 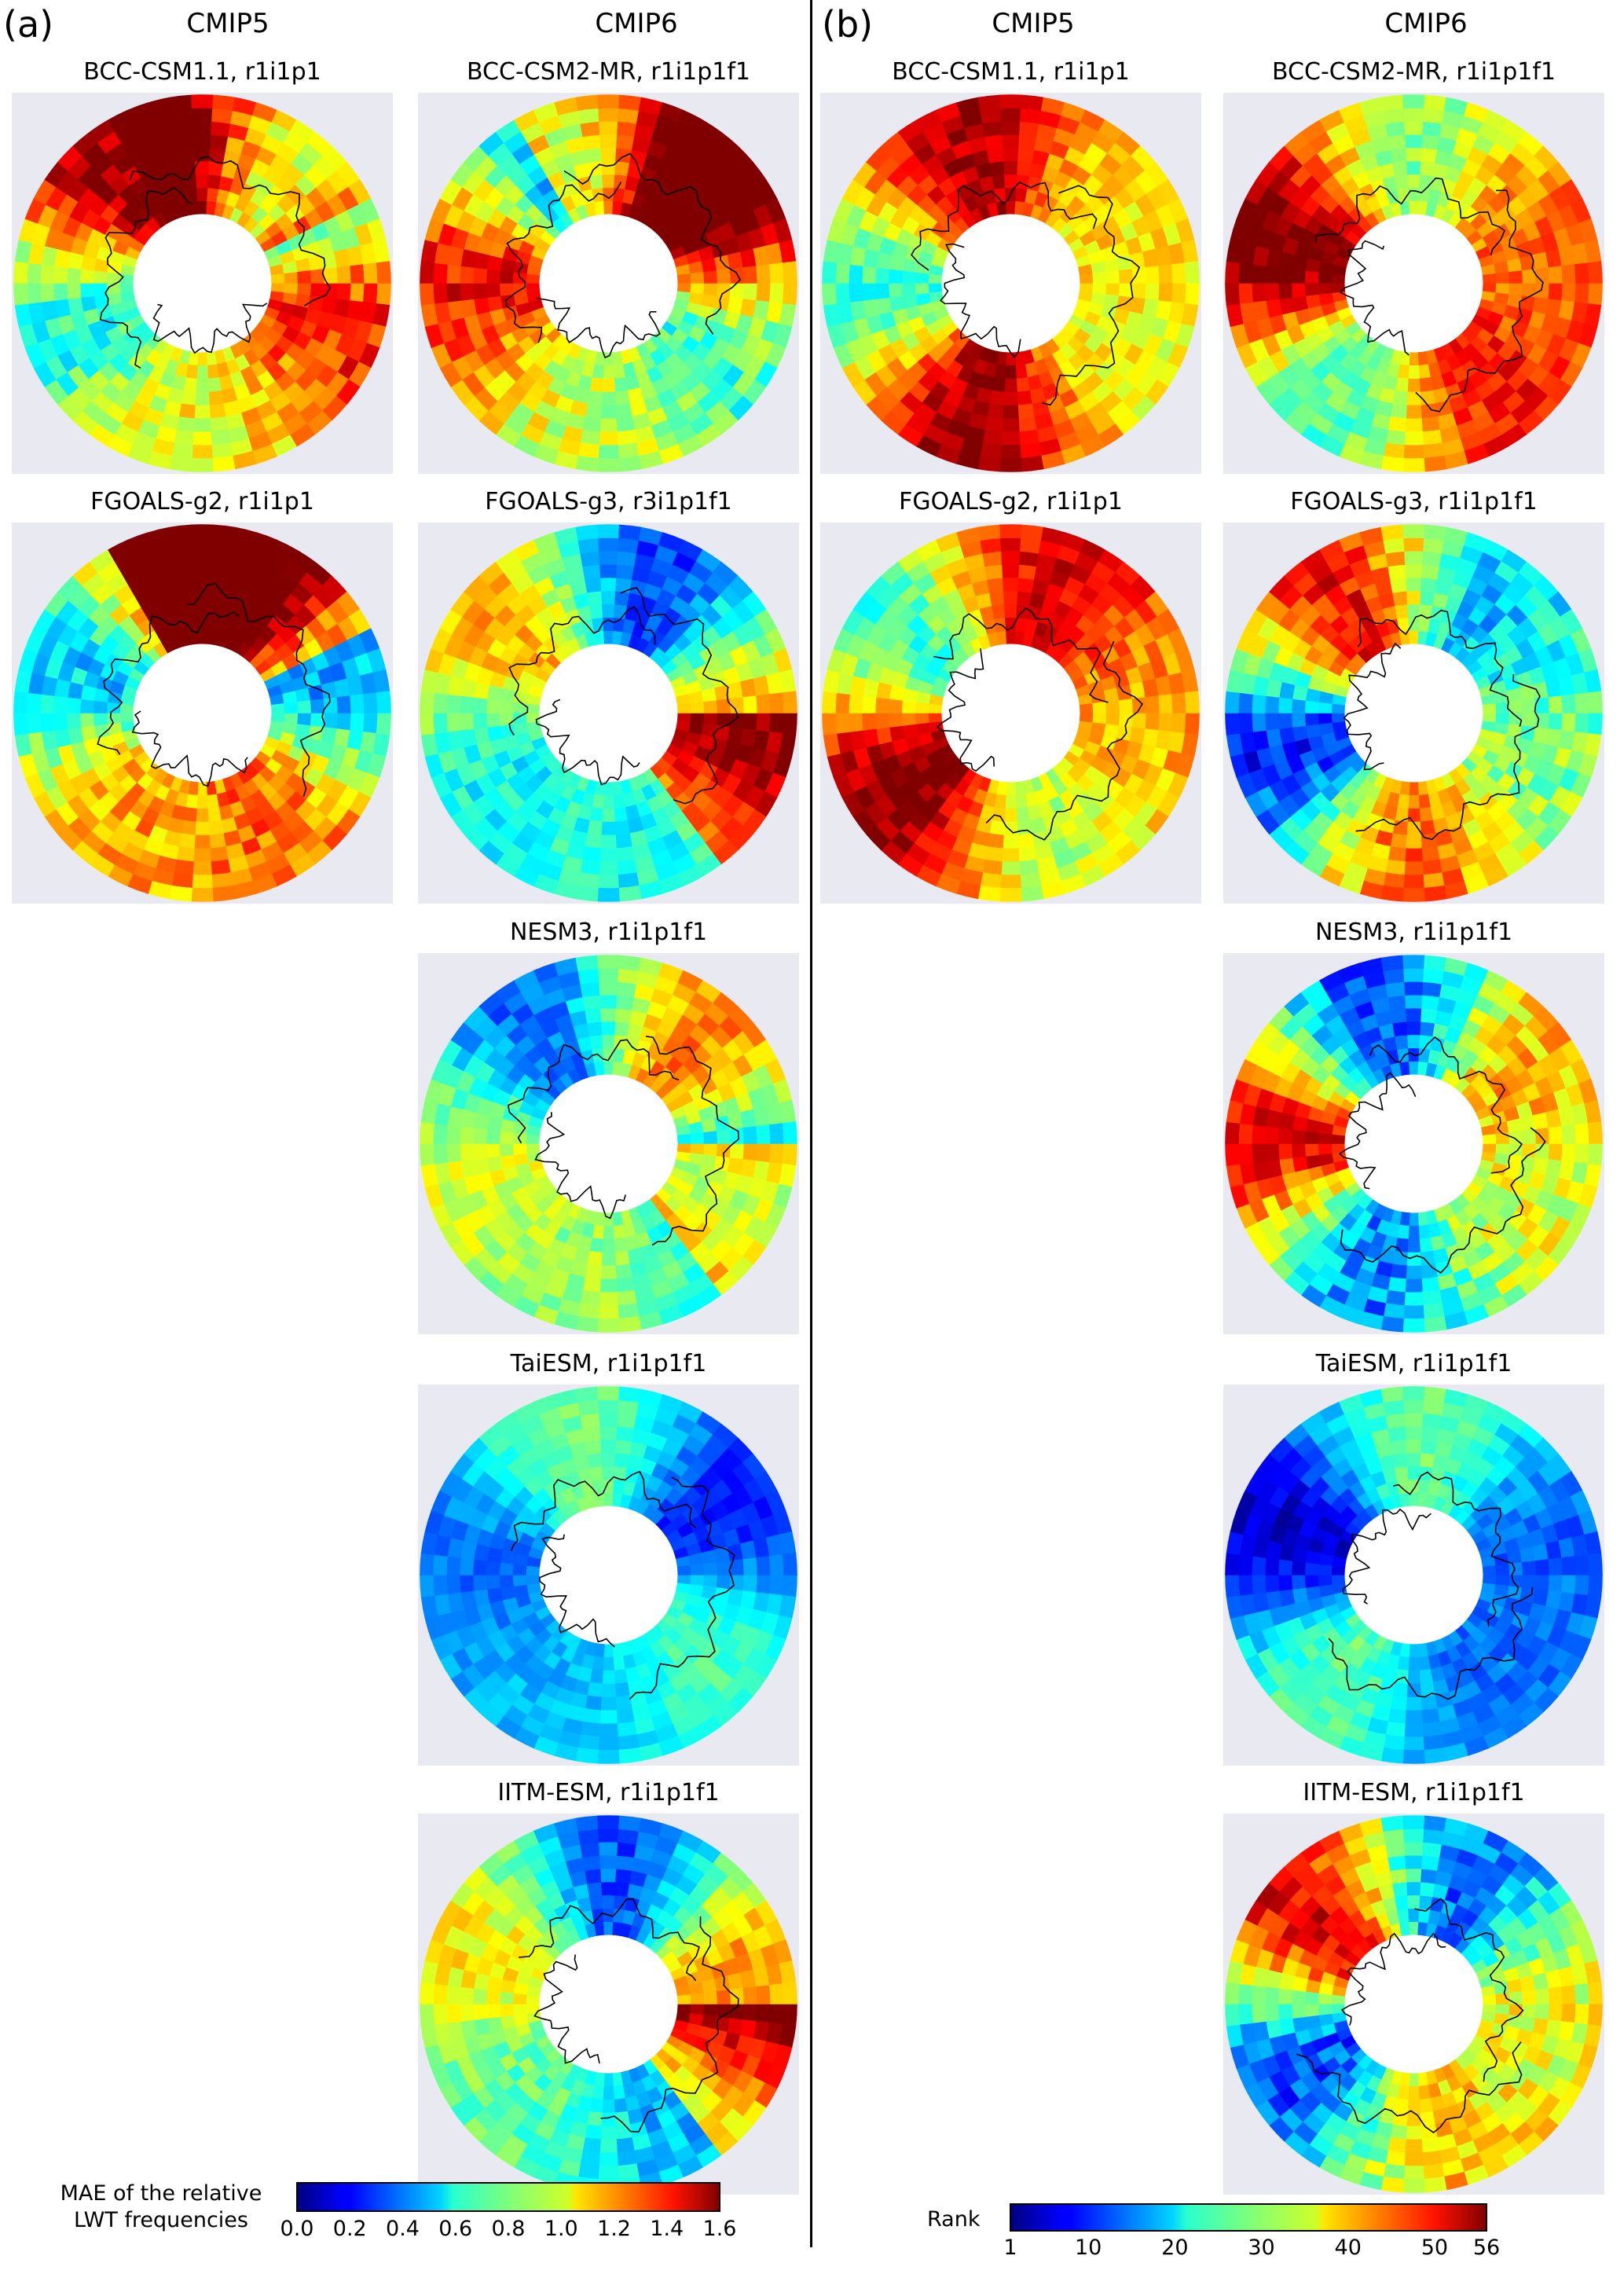 I want to click on a-map-title: TaiESM, r1i1p1f1, so click(x=608, y=1363).